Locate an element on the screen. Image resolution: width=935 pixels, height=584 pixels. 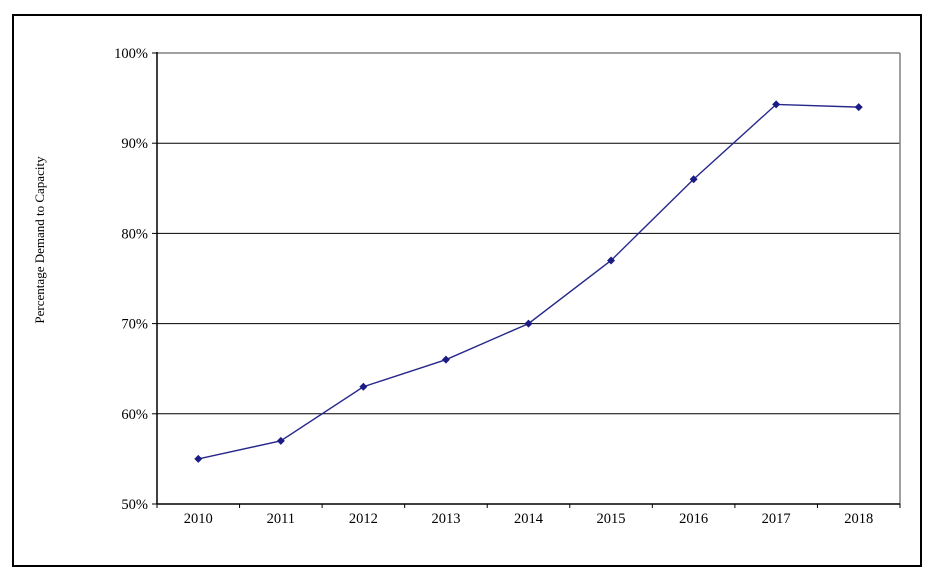
y-tick-label: 70% is located at coordinates (134, 325).